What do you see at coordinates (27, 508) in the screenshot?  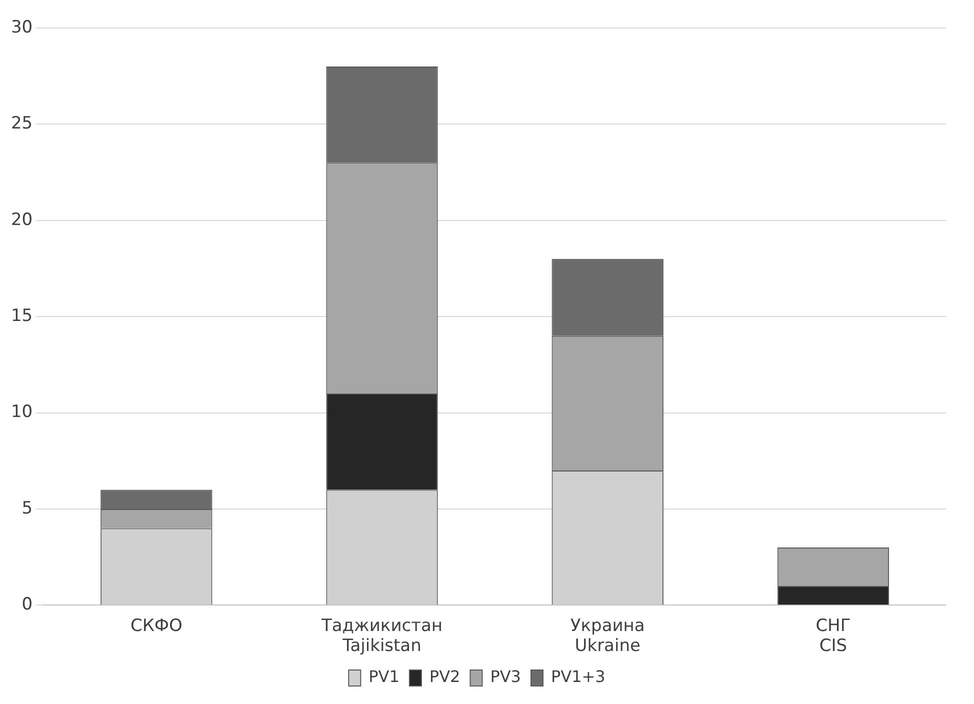 I see `y-tick-label: 5` at bounding box center [27, 508].